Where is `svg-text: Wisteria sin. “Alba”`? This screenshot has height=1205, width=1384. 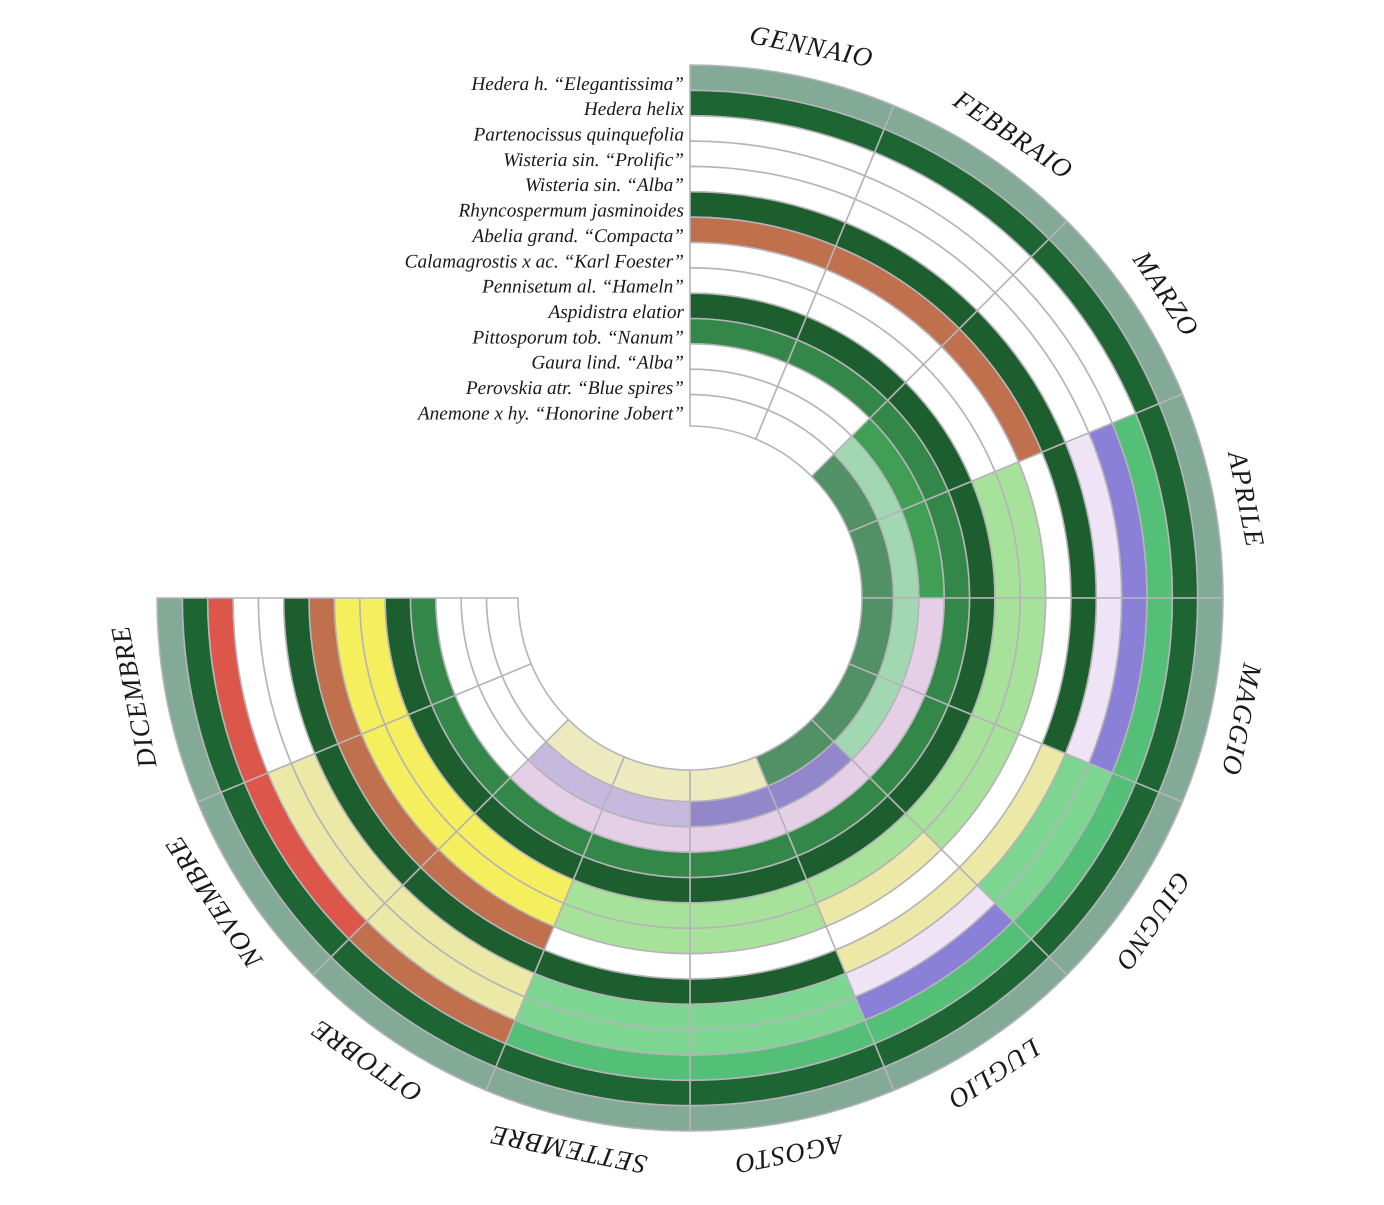 svg-text: Wisteria sin. “Alba” is located at coordinates (604, 185).